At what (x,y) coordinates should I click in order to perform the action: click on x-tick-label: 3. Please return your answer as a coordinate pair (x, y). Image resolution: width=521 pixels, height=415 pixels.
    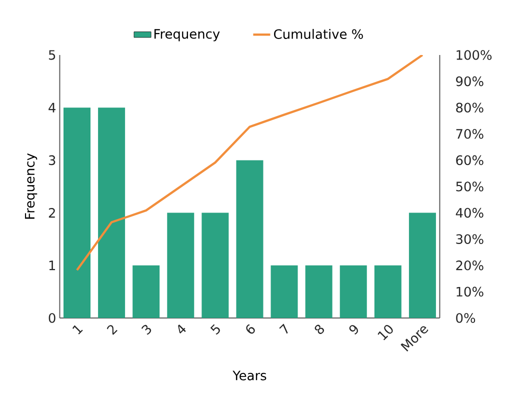
    Looking at the image, I should click on (146, 329).